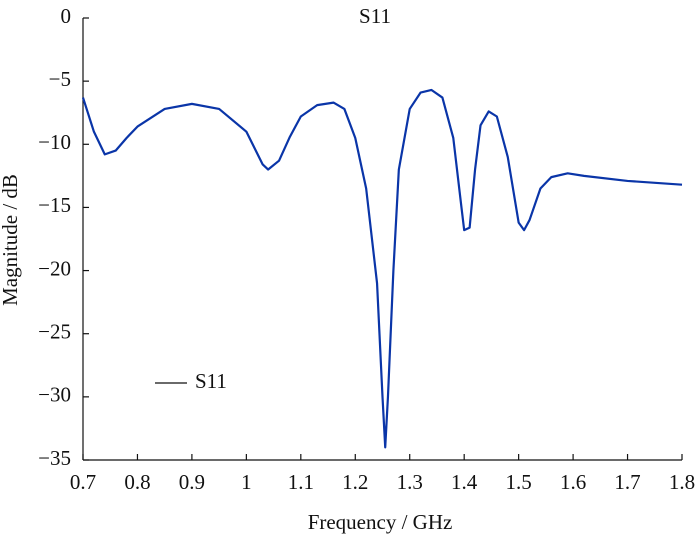 This screenshot has width=700, height=542. What do you see at coordinates (54, 395) in the screenshot?
I see `y-tick-label: −30` at bounding box center [54, 395].